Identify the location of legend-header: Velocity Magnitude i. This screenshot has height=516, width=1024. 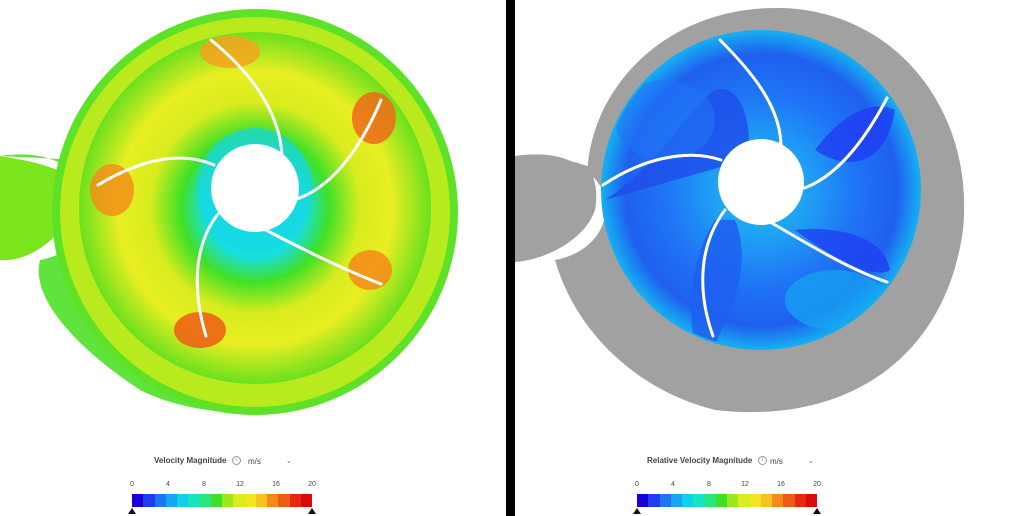
(197, 463).